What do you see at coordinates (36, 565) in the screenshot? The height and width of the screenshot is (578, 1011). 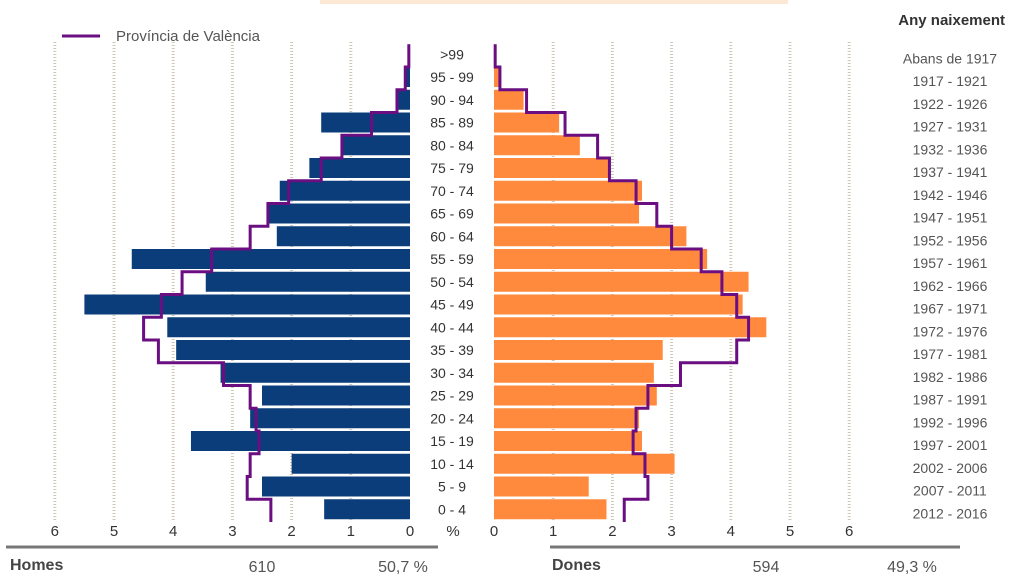 I see `male-label: Homes` at bounding box center [36, 565].